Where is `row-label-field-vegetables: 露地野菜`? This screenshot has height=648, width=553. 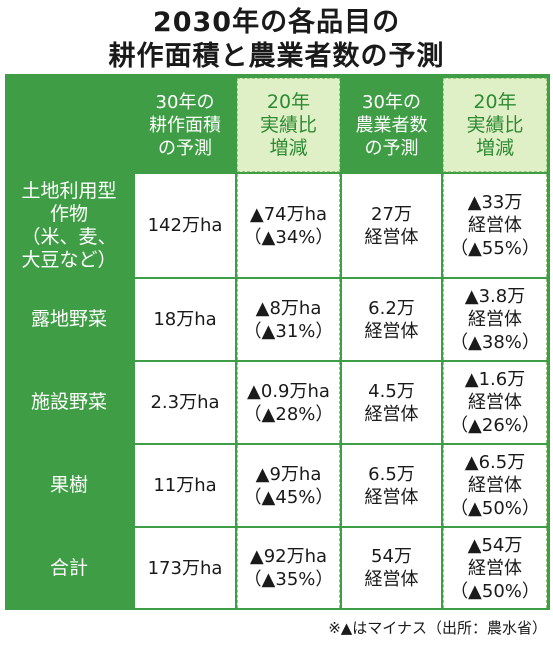
row-label-field-vegetables: 露地野菜 is located at coordinates (68, 319).